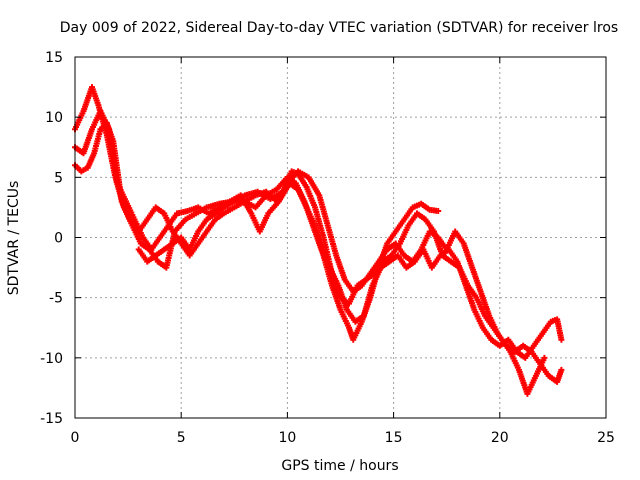 Image resolution: width=640 pixels, height=480 pixels. What do you see at coordinates (56, 299) in the screenshot?
I see `y-tick-label: -5` at bounding box center [56, 299].